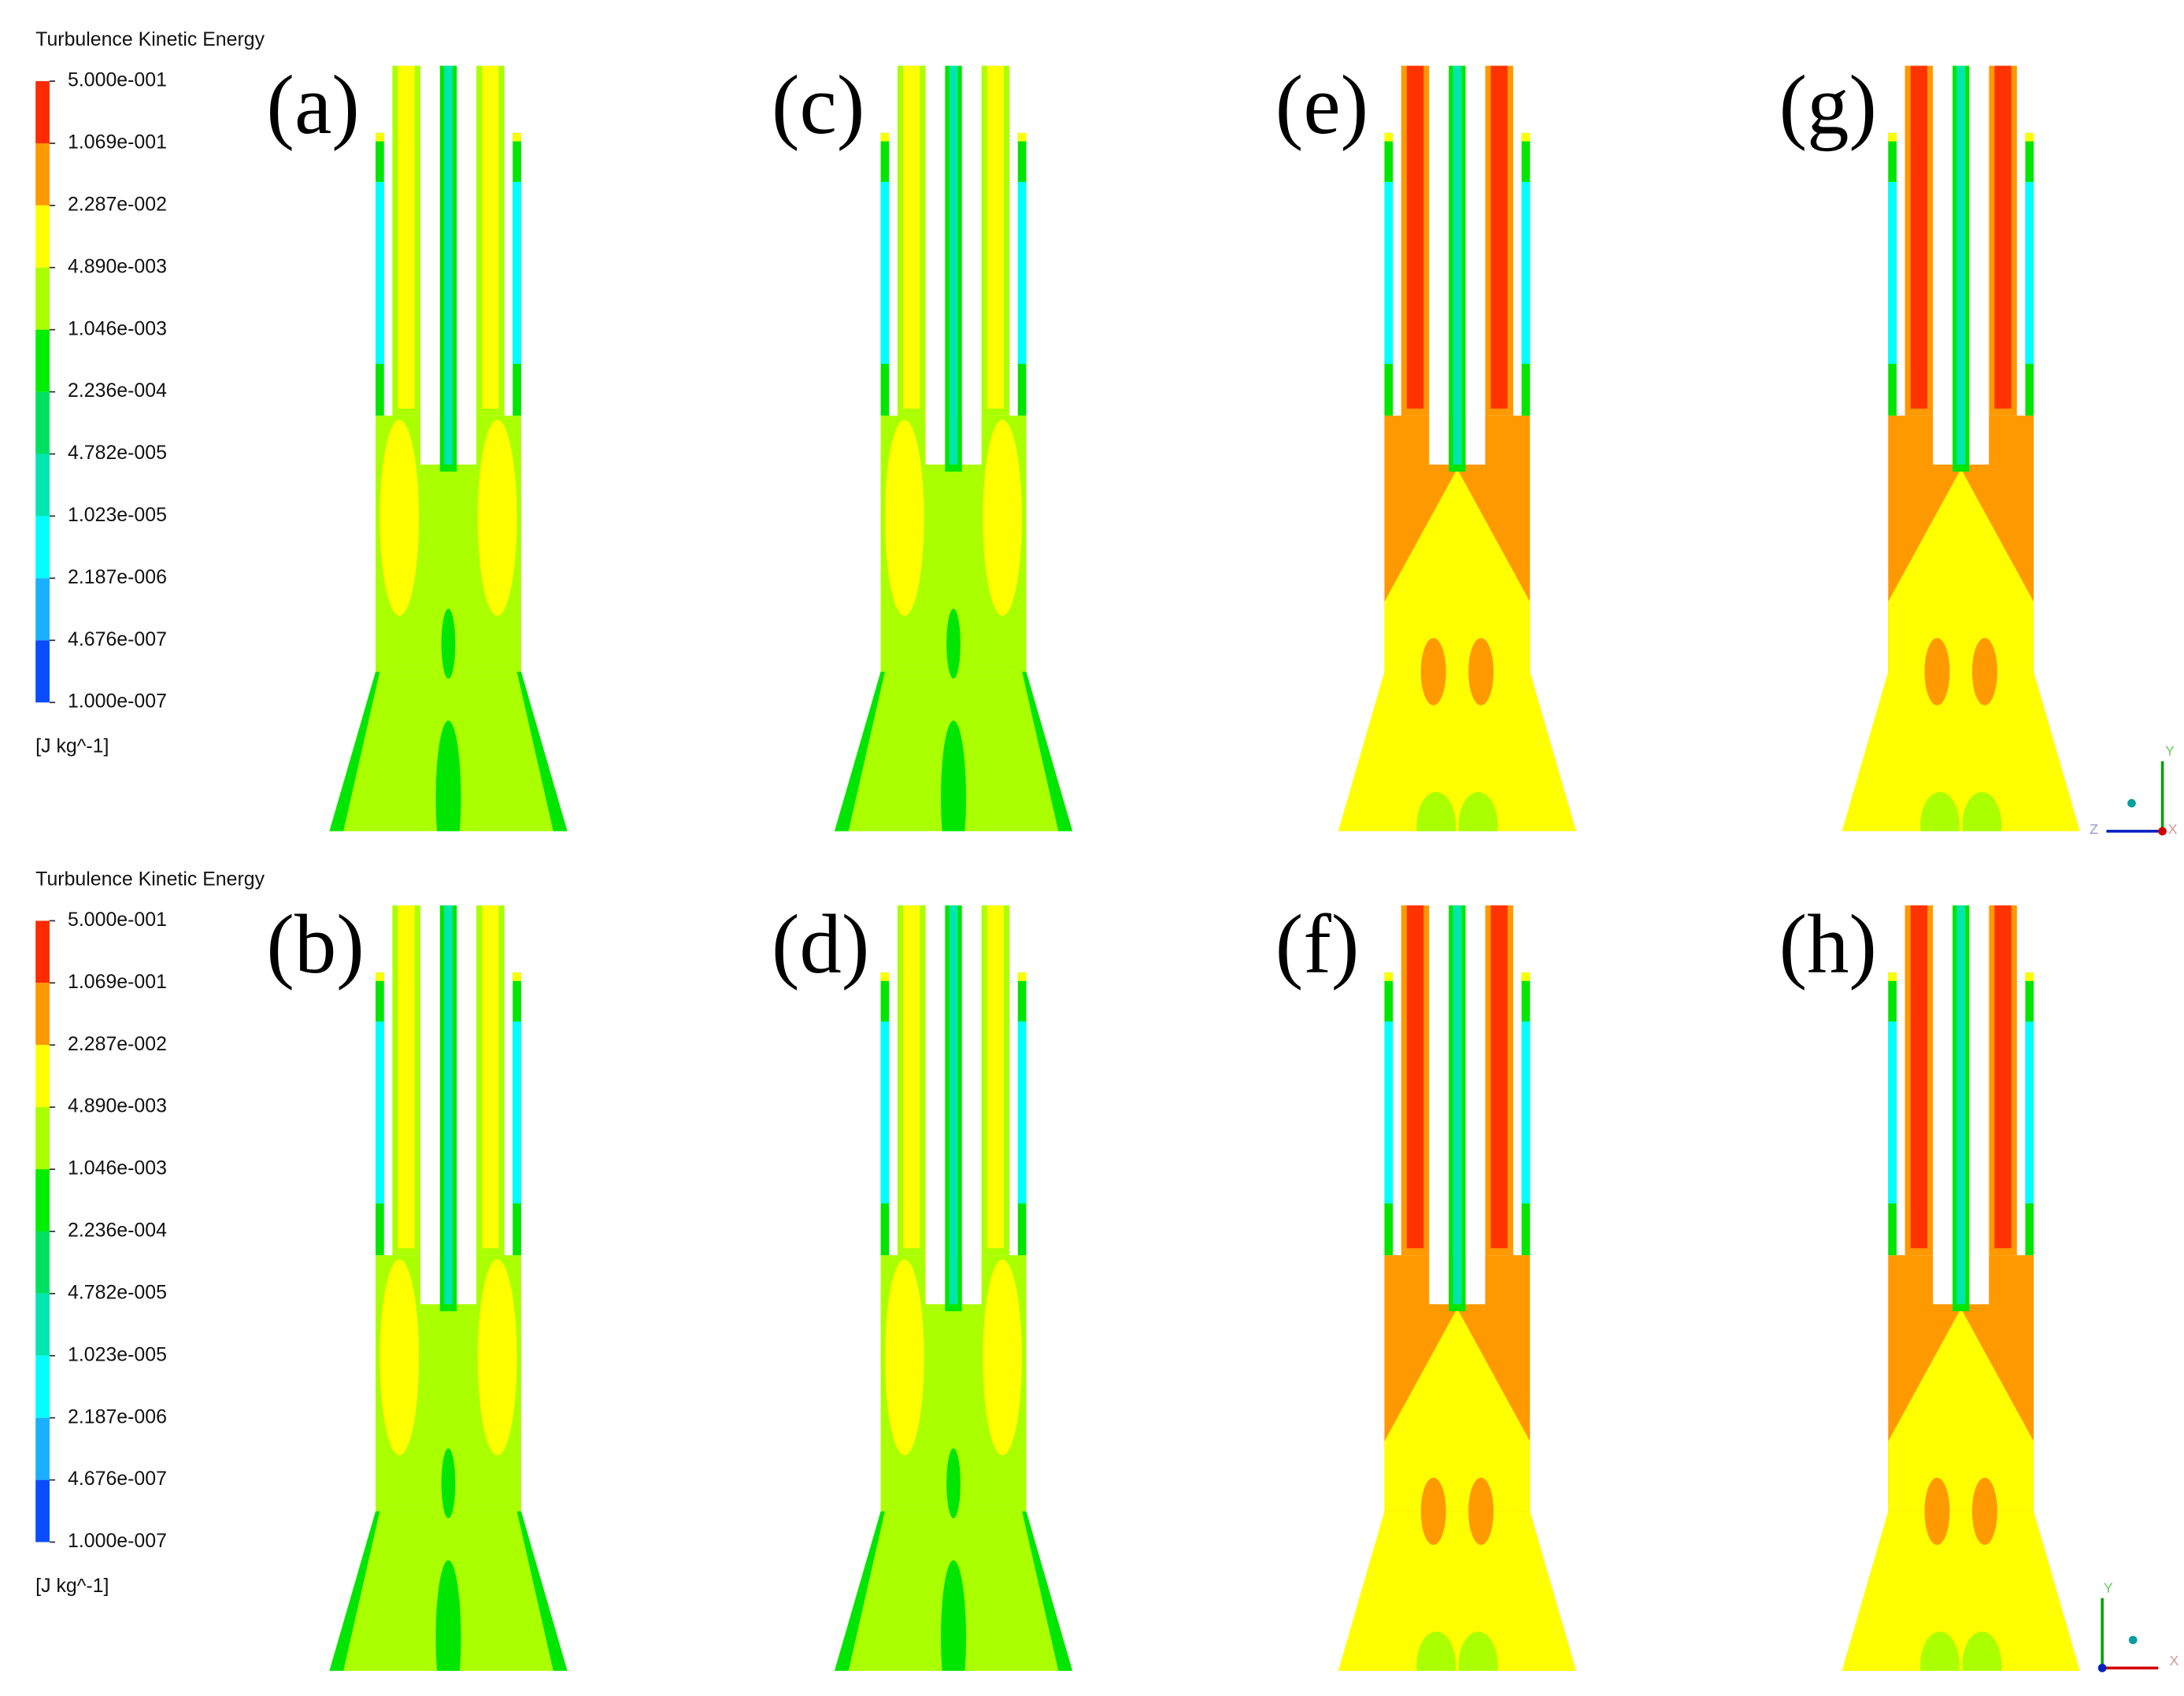  Describe the element at coordinates (117, 1292) in the screenshot. I see `legend-label: 4.782e-005` at that location.